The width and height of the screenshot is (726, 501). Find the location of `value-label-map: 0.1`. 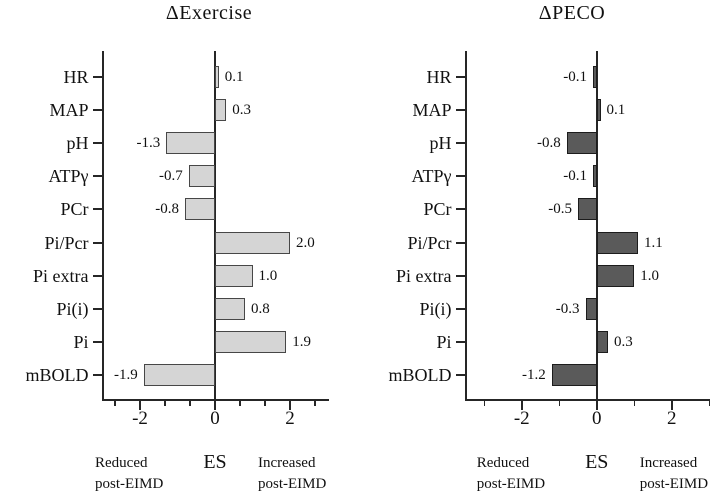

value-label-map: 0.1 is located at coordinates (616, 110).